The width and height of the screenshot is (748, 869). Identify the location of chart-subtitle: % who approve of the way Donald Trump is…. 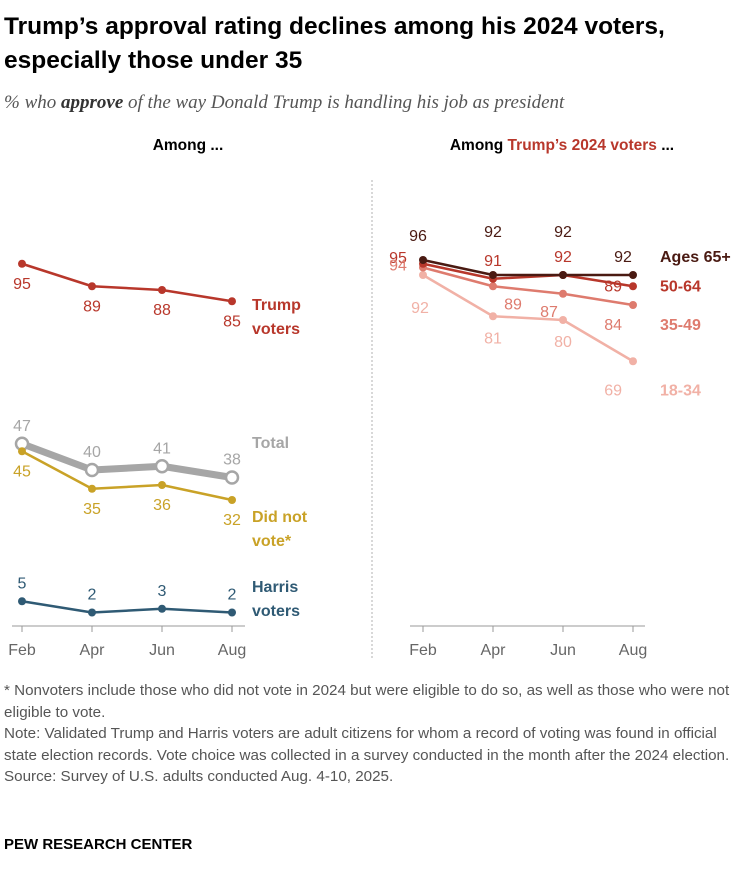
(374, 103).